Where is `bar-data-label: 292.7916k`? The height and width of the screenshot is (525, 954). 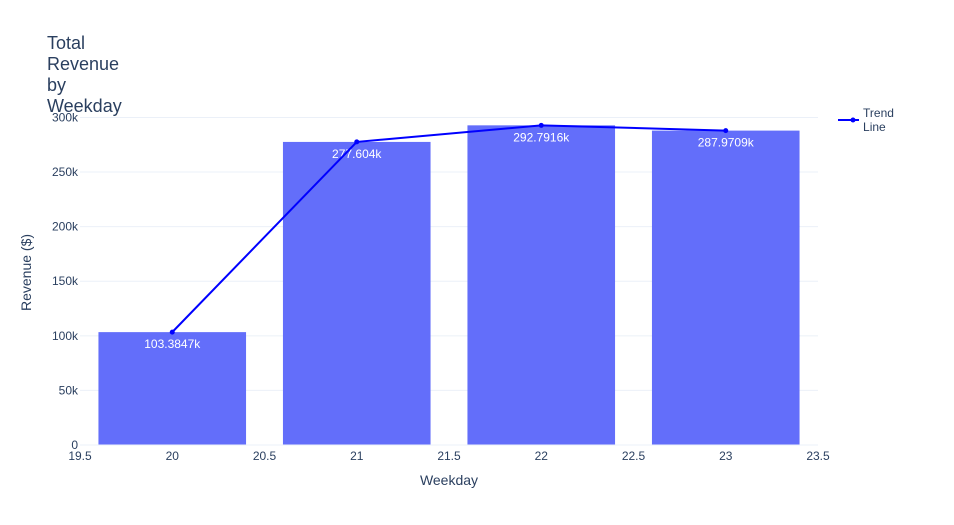
bar-data-label: 292.7916k is located at coordinates (541, 137).